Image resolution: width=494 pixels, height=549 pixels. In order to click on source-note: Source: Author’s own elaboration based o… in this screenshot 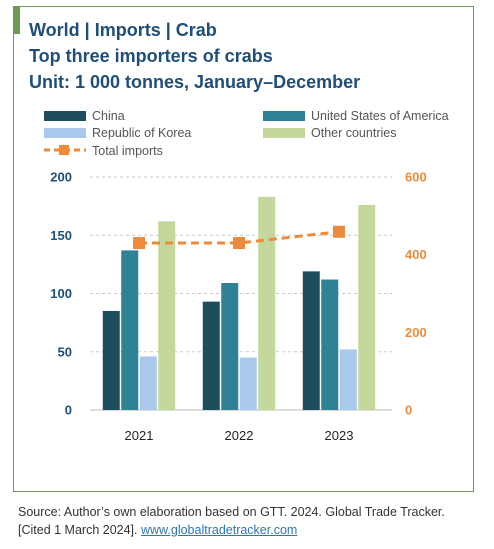, I will do `click(248, 521)`.